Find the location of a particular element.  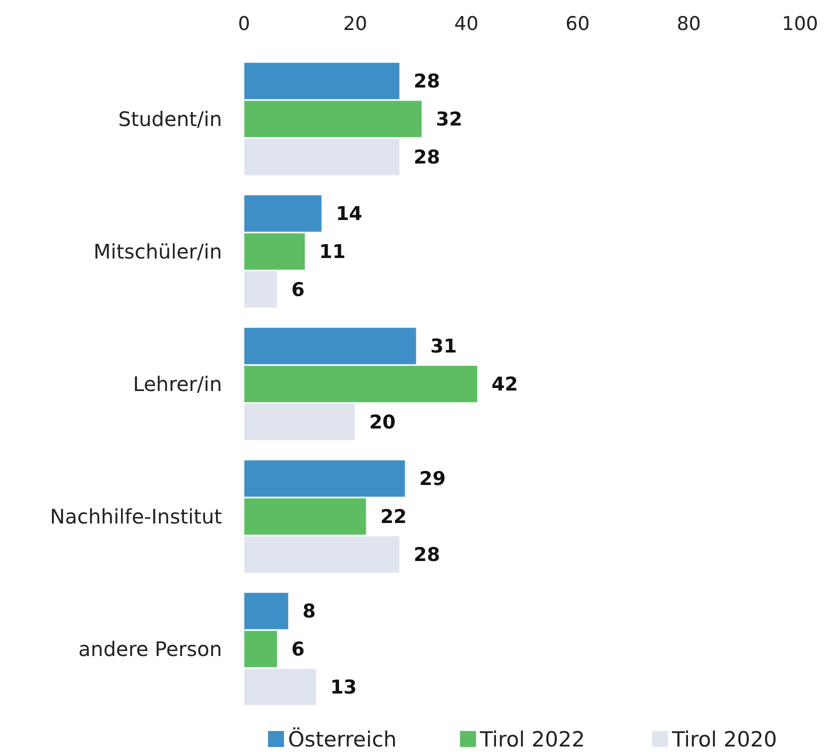

legend-label: Tirol 2022 is located at coordinates (532, 739).